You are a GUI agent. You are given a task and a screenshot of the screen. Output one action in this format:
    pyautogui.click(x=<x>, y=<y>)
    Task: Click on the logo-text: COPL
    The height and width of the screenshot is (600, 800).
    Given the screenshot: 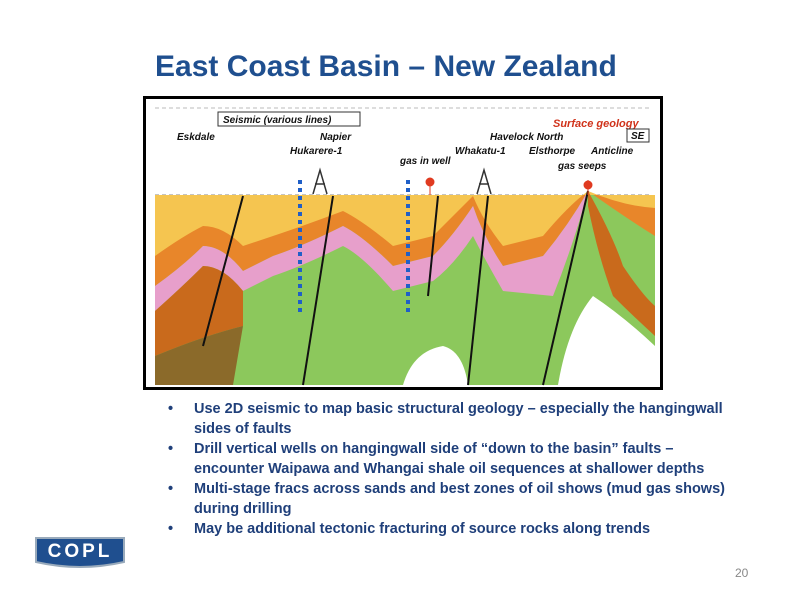 What is the action you would take?
    pyautogui.click(x=80, y=551)
    